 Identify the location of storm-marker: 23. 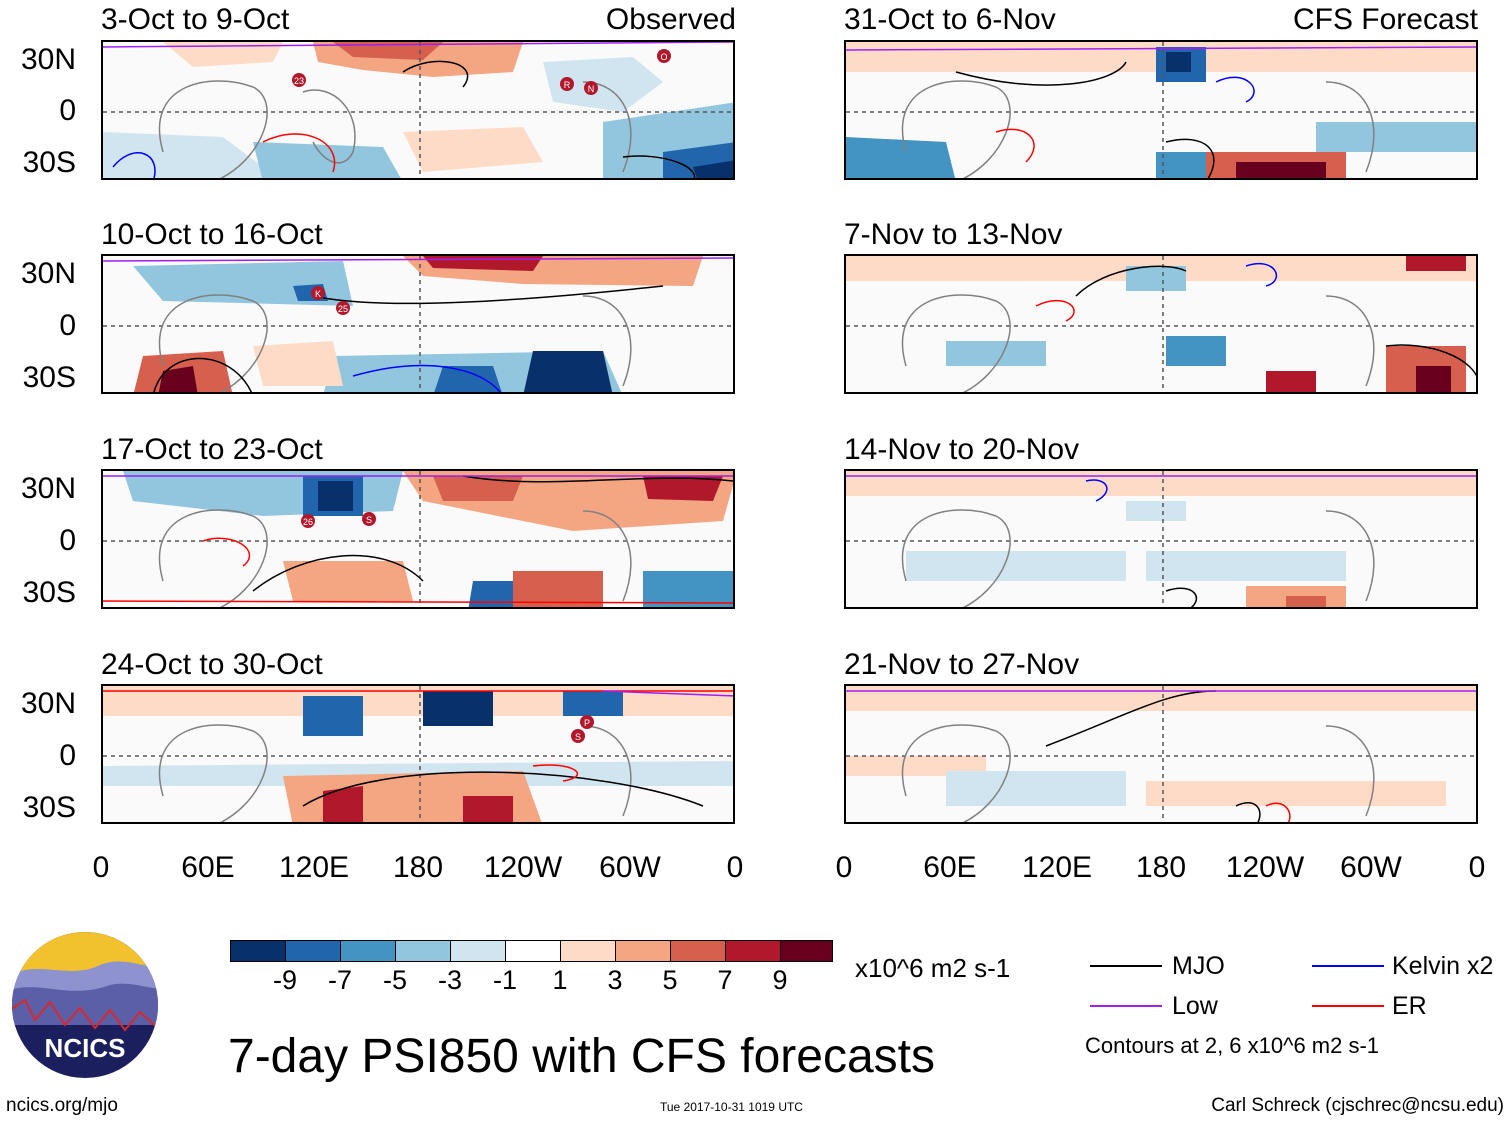
(299, 80).